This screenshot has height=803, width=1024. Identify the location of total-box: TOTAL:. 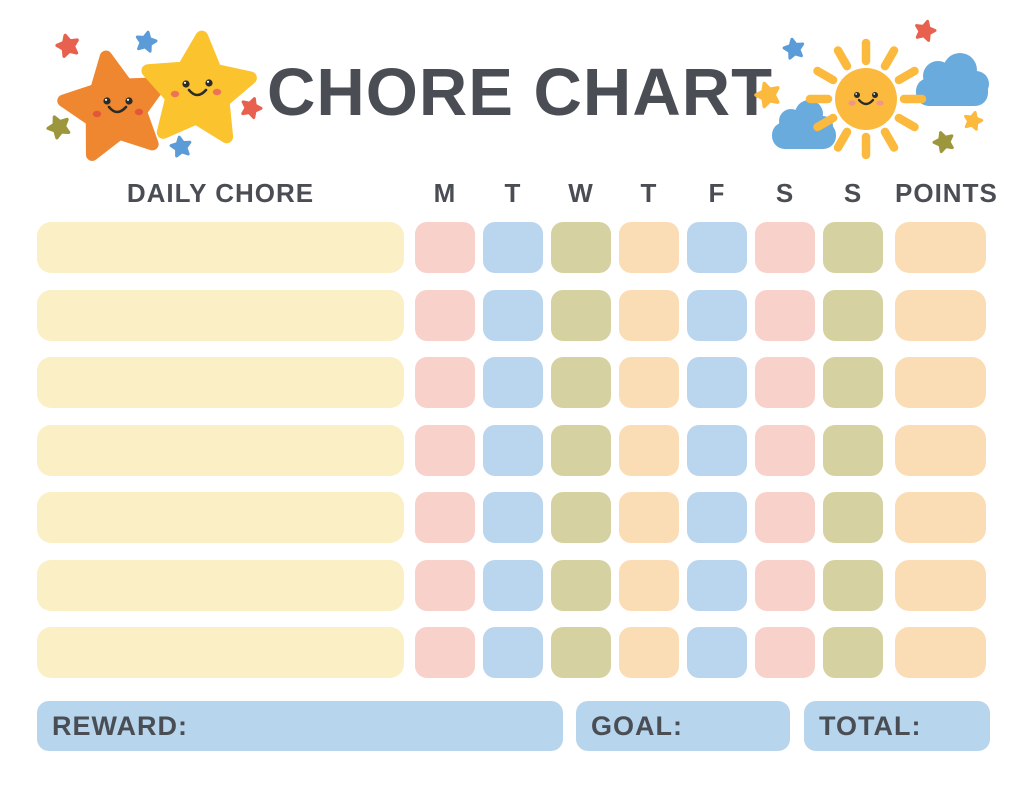
(897, 726).